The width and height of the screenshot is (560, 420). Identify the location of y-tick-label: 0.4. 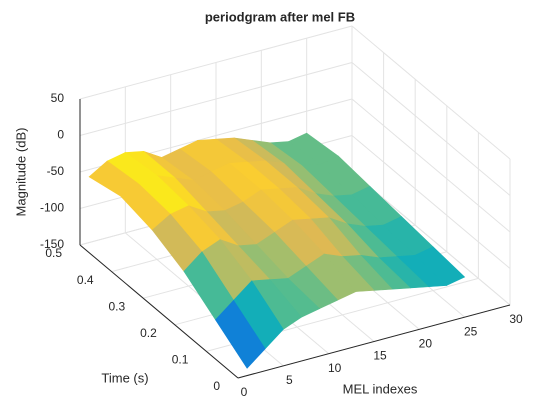
(85, 280).